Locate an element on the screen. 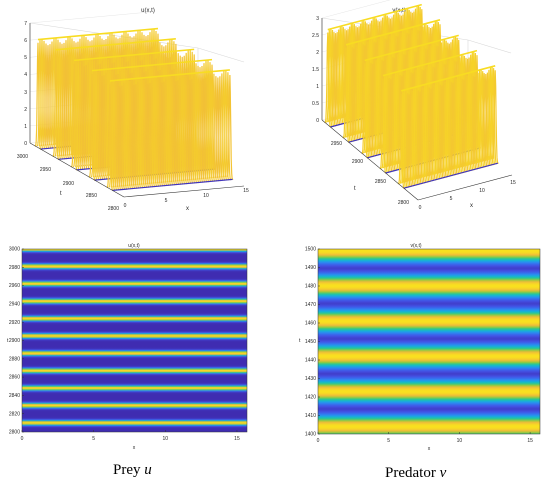 The width and height of the screenshot is (550, 488). chart-title: v(x,t) is located at coordinates (415, 246).